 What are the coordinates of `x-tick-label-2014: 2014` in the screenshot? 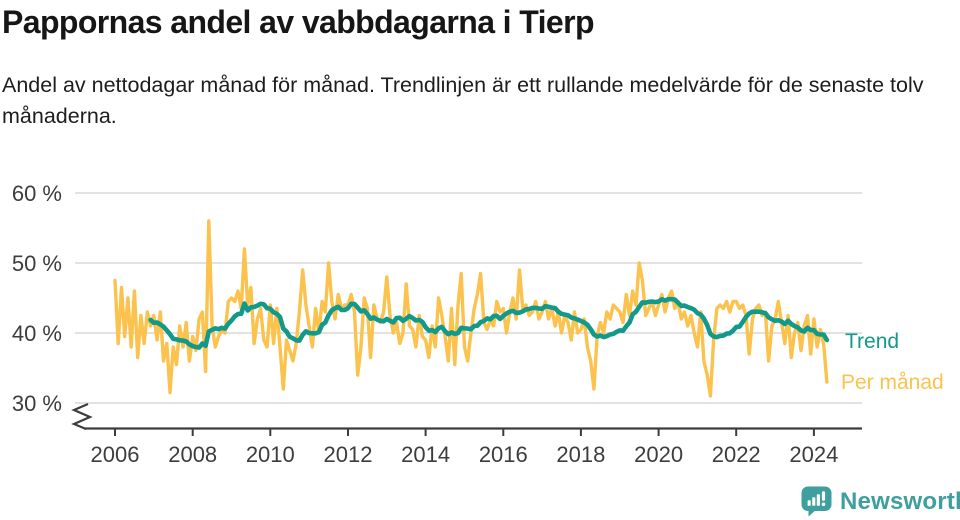 It's located at (425, 454).